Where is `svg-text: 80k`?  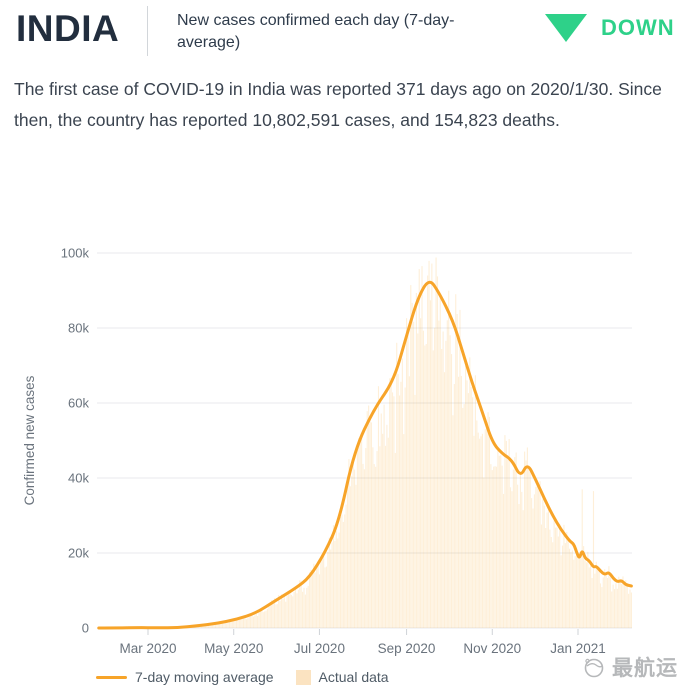 svg-text: 80k is located at coordinates (78, 328).